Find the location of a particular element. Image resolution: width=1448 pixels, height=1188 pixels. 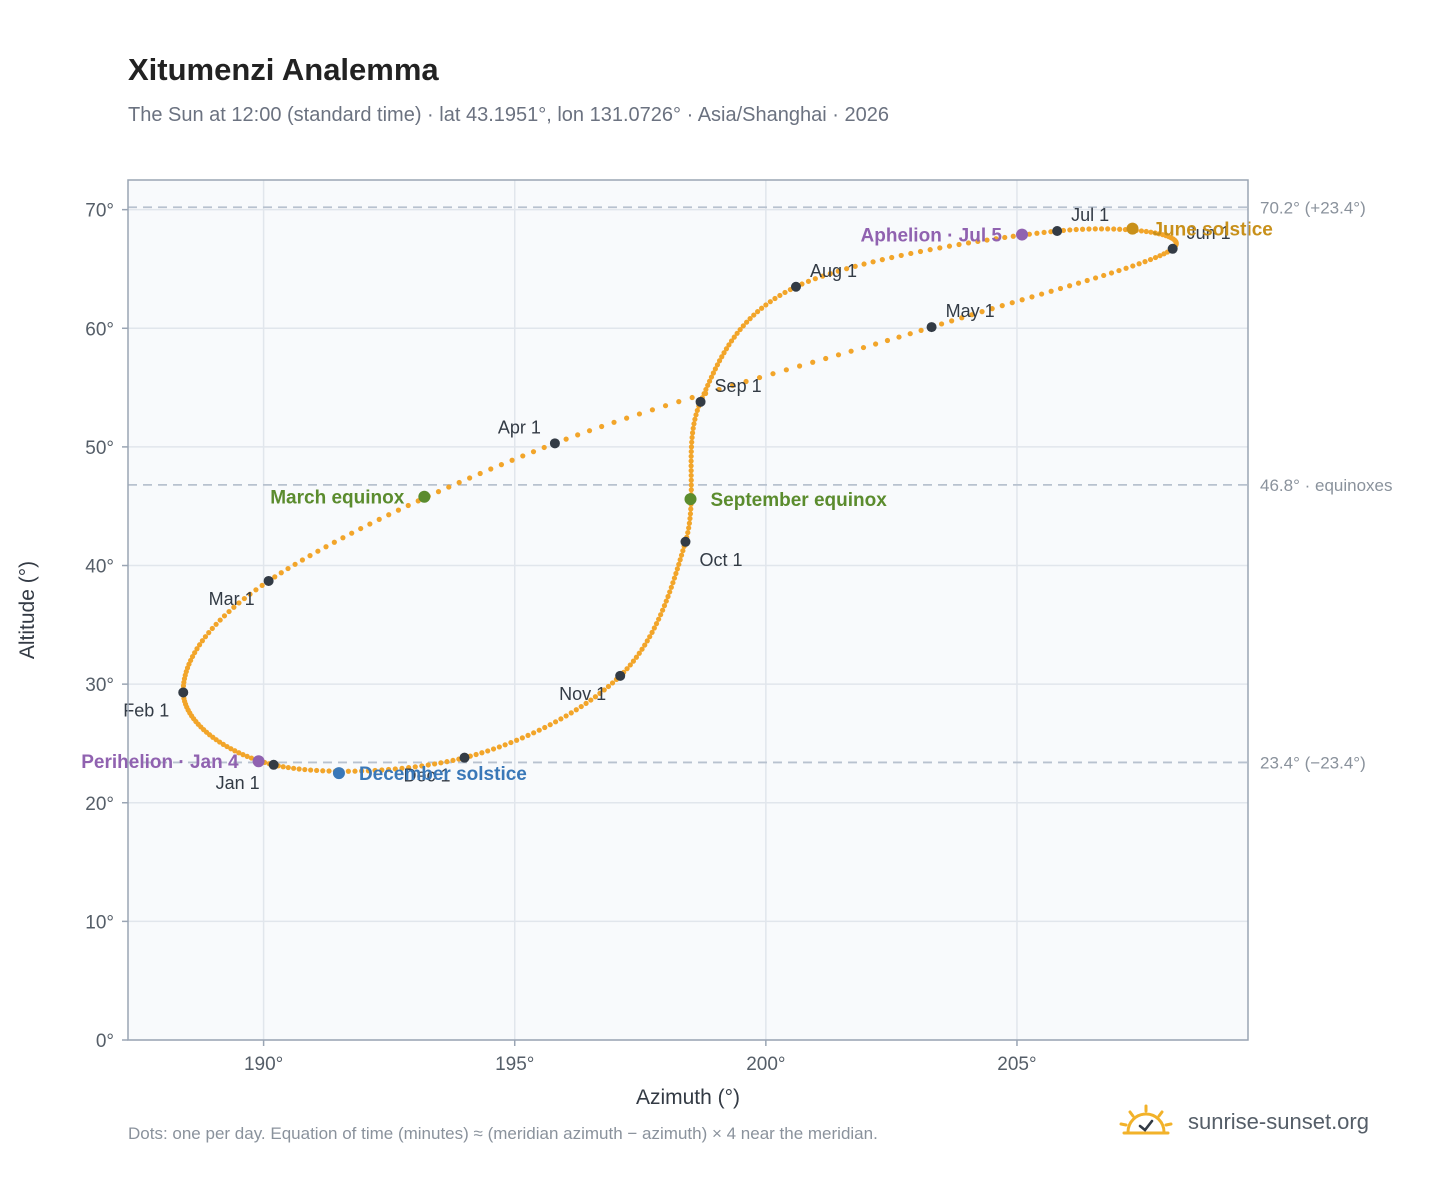

month-label: Sep 1 is located at coordinates (738, 386).